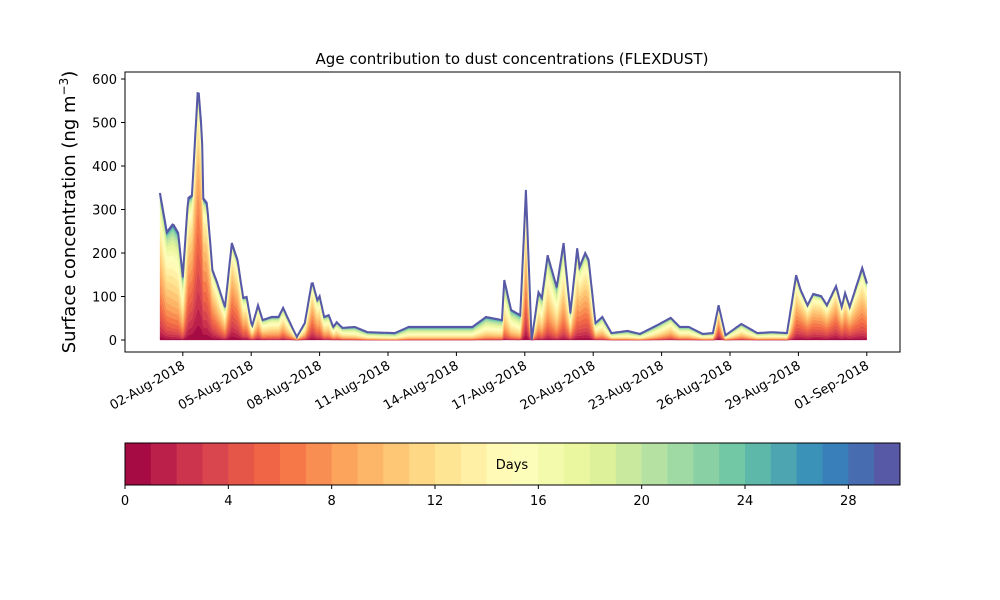 The width and height of the screenshot is (1000, 600). What do you see at coordinates (558, 385) in the screenshot?
I see `x-tick-label: 20-Aug-2018` at bounding box center [558, 385].